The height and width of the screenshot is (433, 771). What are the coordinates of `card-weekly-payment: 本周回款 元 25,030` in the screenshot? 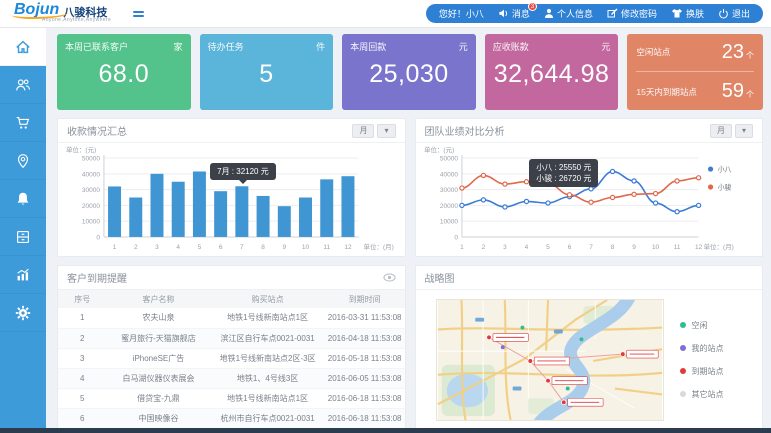 It's located at (409, 72).